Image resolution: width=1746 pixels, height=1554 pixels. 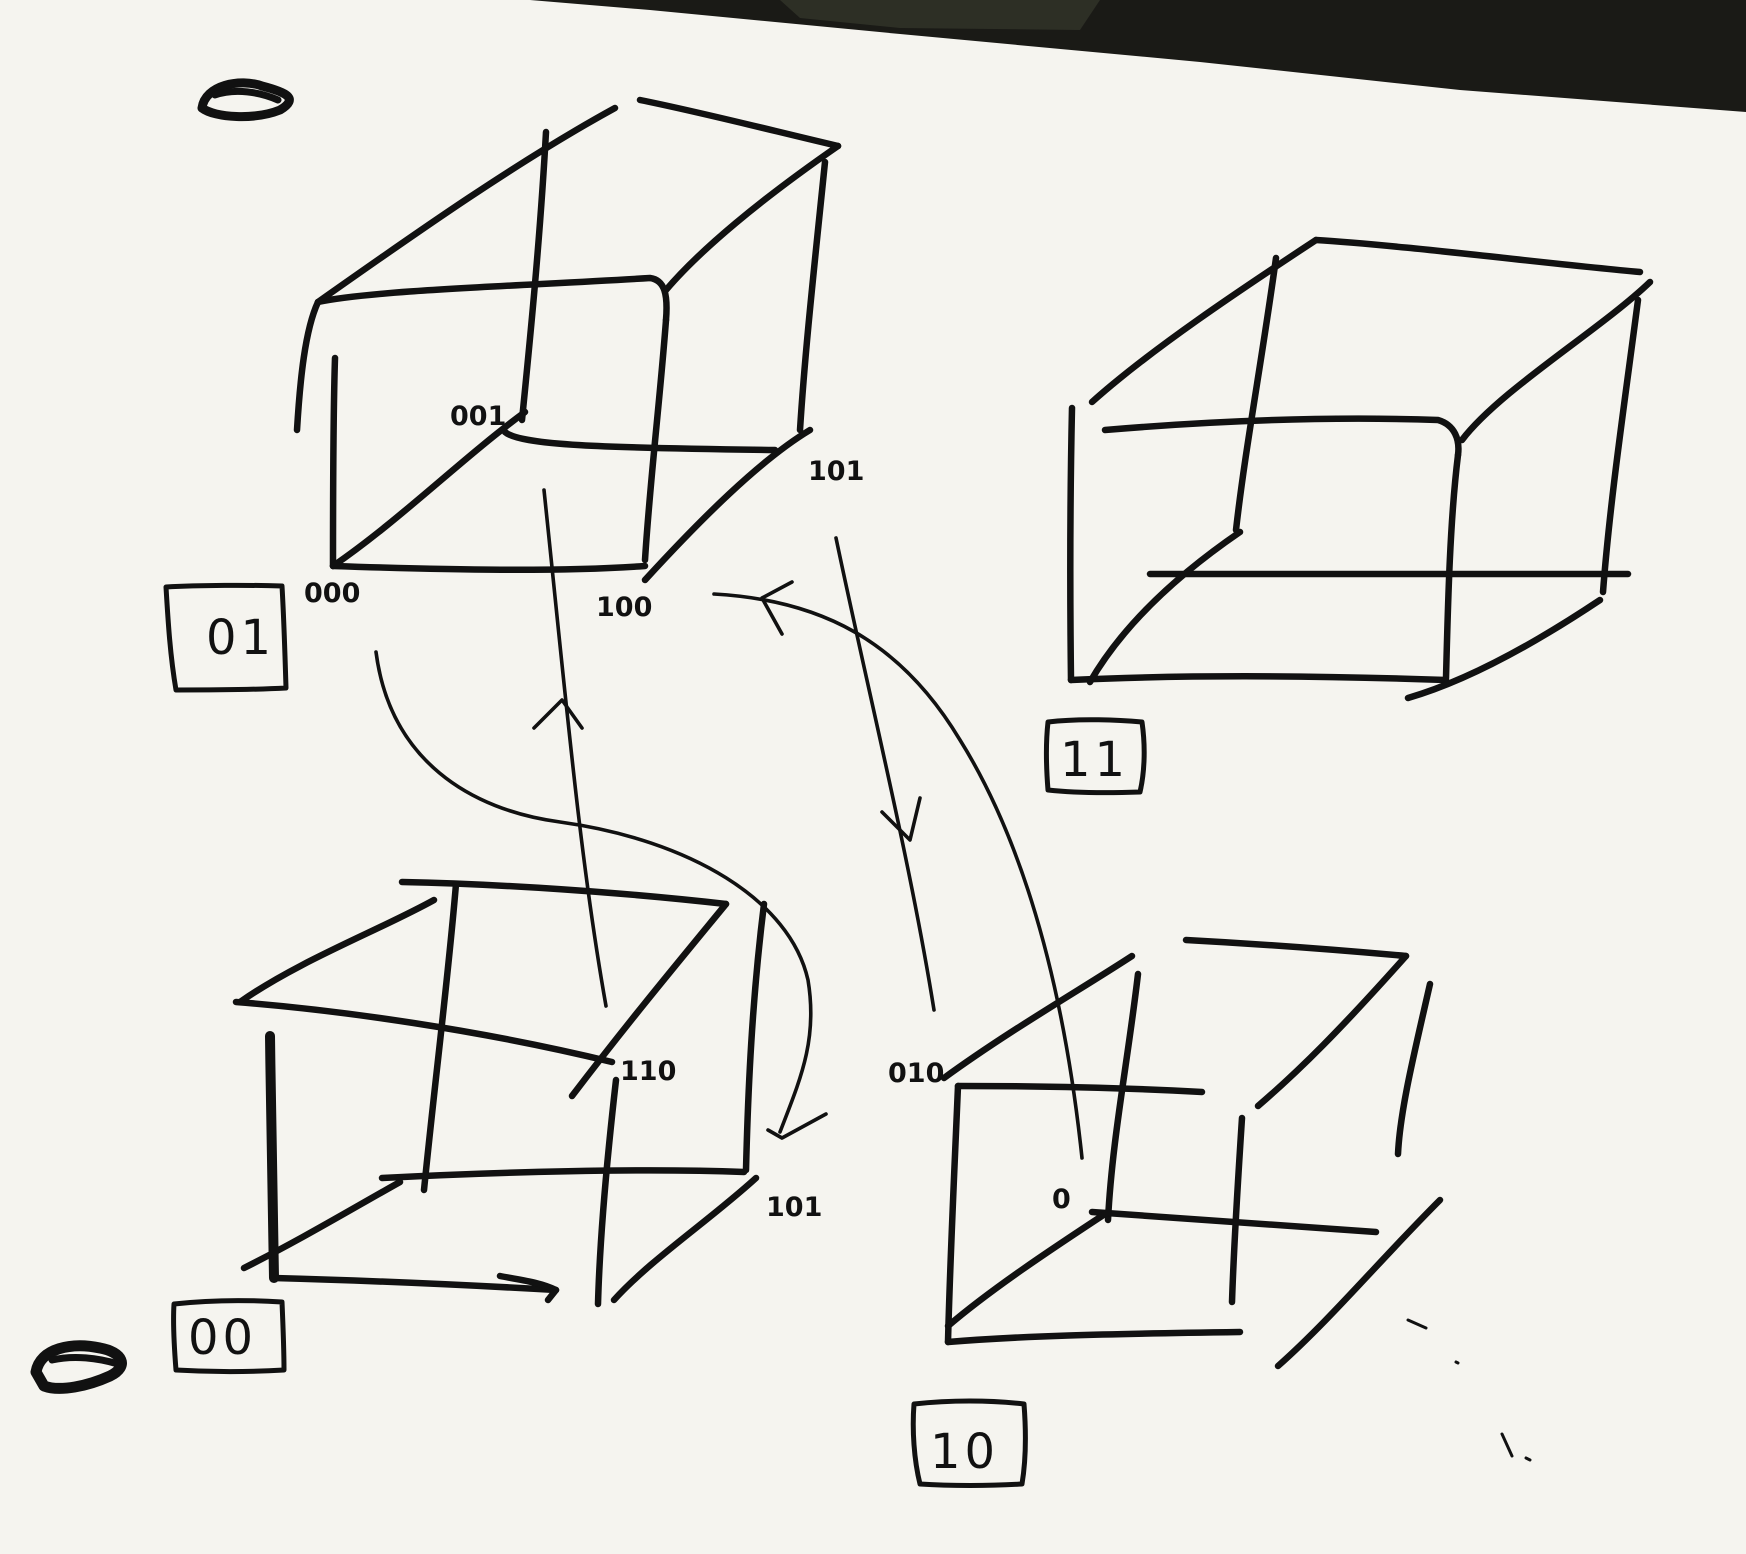 I want to click on vertex-label: 110, so click(x=648, y=1071).